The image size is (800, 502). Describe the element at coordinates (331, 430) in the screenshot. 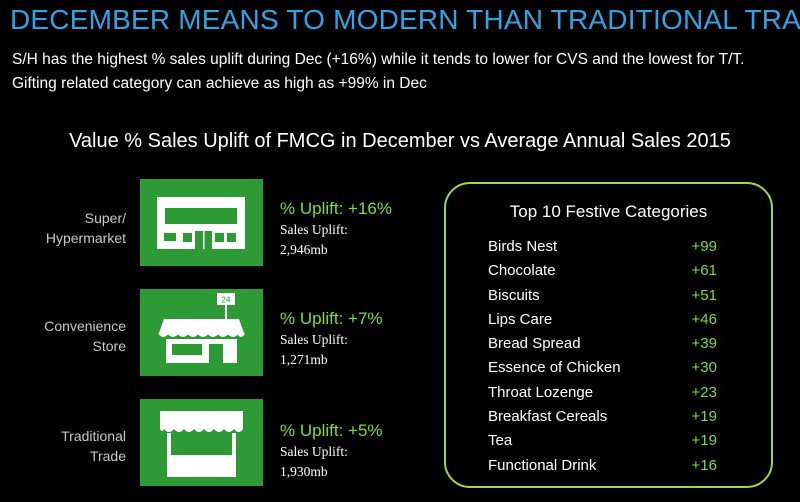

I see `uplift-traditional: % Uplift: +5%` at that location.